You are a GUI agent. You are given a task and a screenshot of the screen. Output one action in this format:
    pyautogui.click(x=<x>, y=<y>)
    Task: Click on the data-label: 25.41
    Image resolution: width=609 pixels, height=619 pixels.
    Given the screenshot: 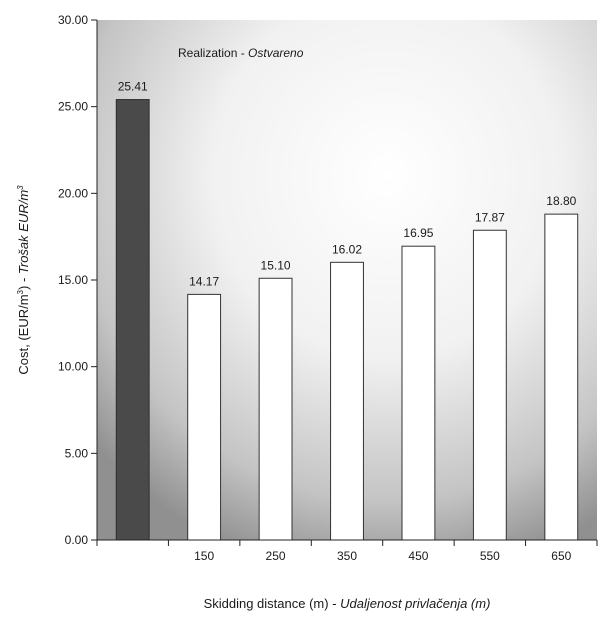 What is the action you would take?
    pyautogui.click(x=133, y=87)
    